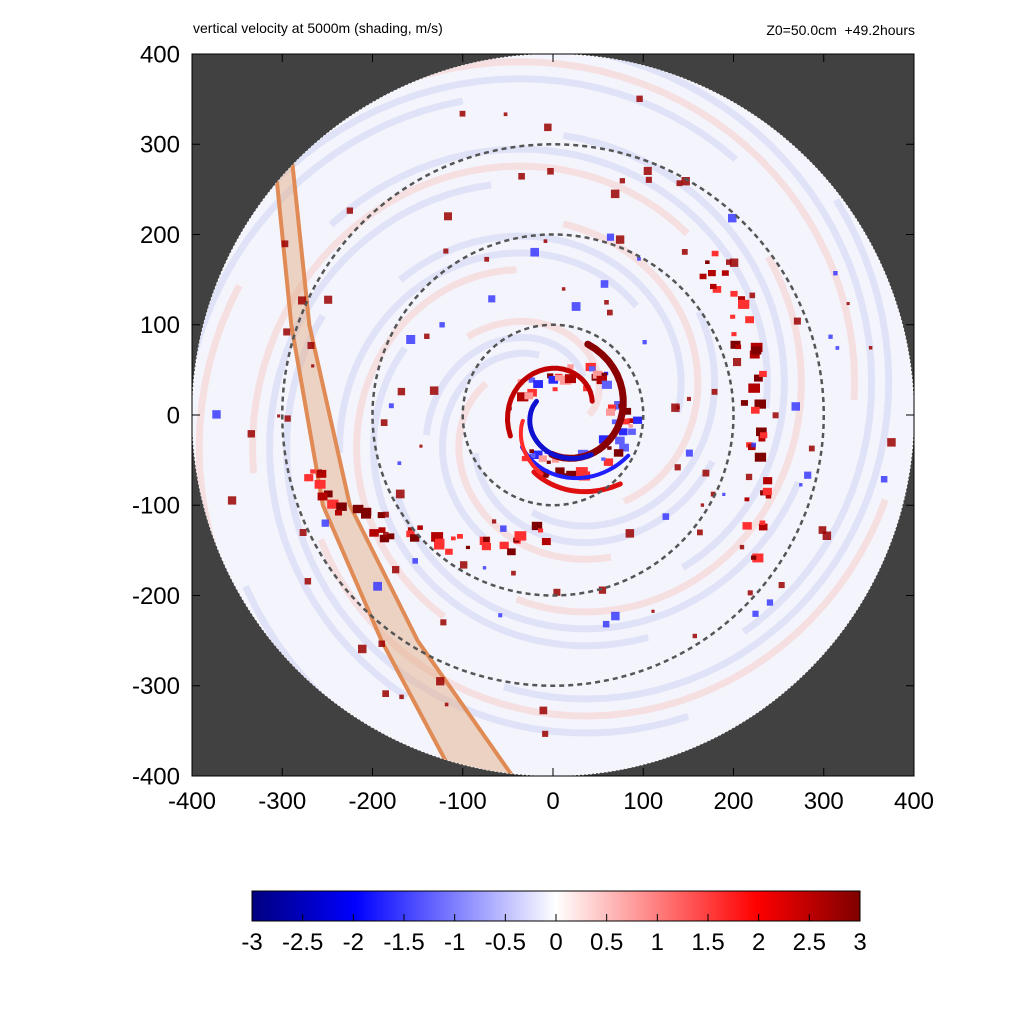 This screenshot has height=1024, width=1024. I want to click on colorbar-tick-label: 1, so click(657, 942).